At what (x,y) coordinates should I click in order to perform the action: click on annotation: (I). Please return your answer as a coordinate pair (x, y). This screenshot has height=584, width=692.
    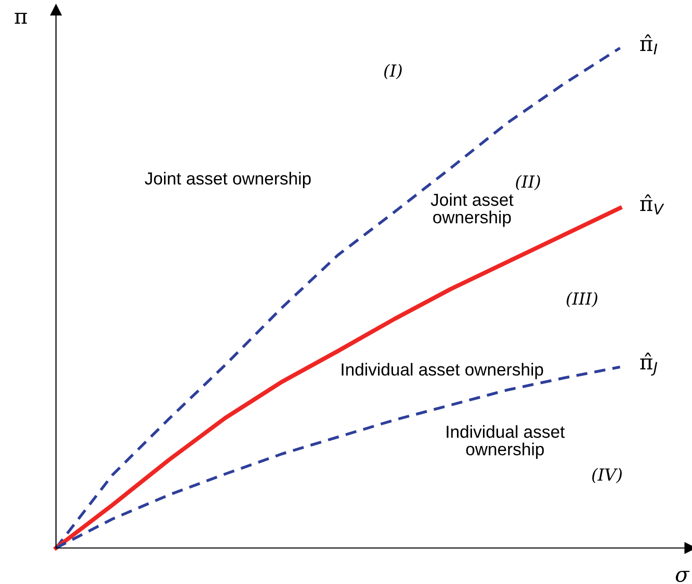
    Looking at the image, I should click on (393, 72).